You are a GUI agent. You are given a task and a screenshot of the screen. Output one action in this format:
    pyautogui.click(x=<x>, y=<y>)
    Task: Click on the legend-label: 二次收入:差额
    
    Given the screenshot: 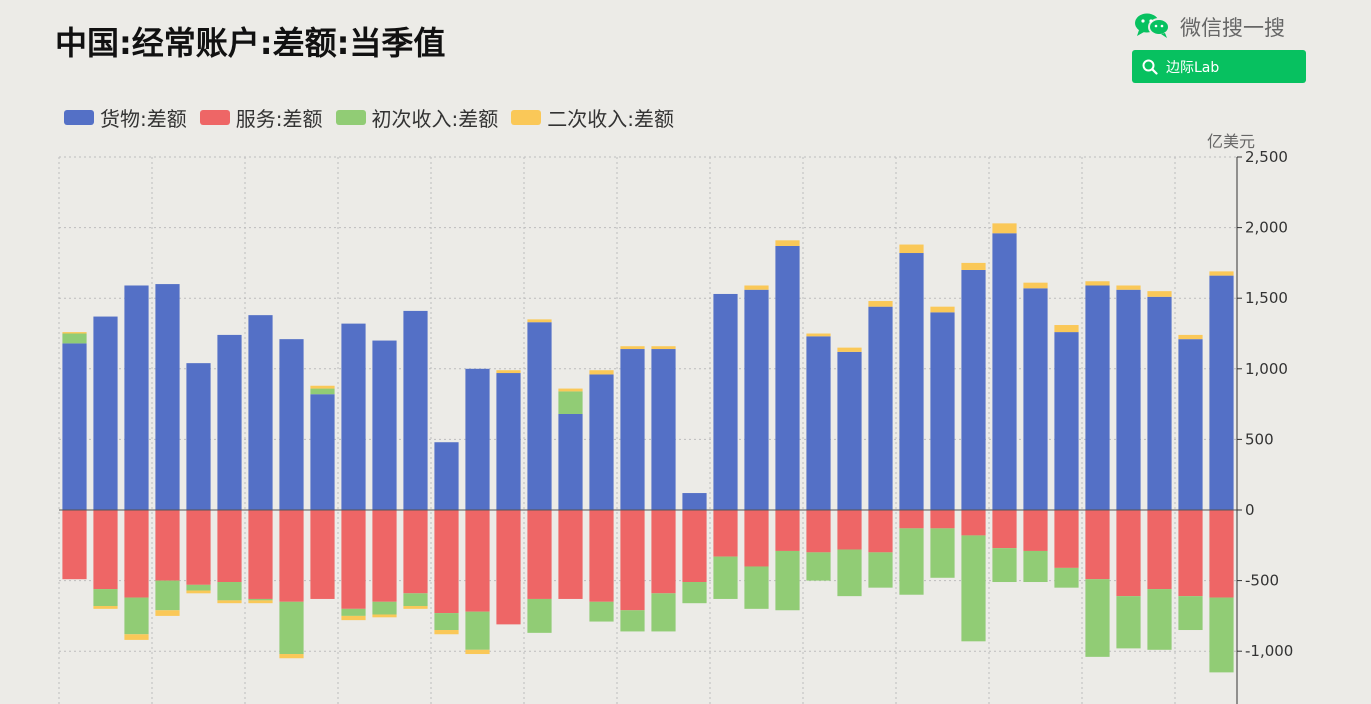 What is the action you would take?
    pyautogui.click(x=610, y=119)
    